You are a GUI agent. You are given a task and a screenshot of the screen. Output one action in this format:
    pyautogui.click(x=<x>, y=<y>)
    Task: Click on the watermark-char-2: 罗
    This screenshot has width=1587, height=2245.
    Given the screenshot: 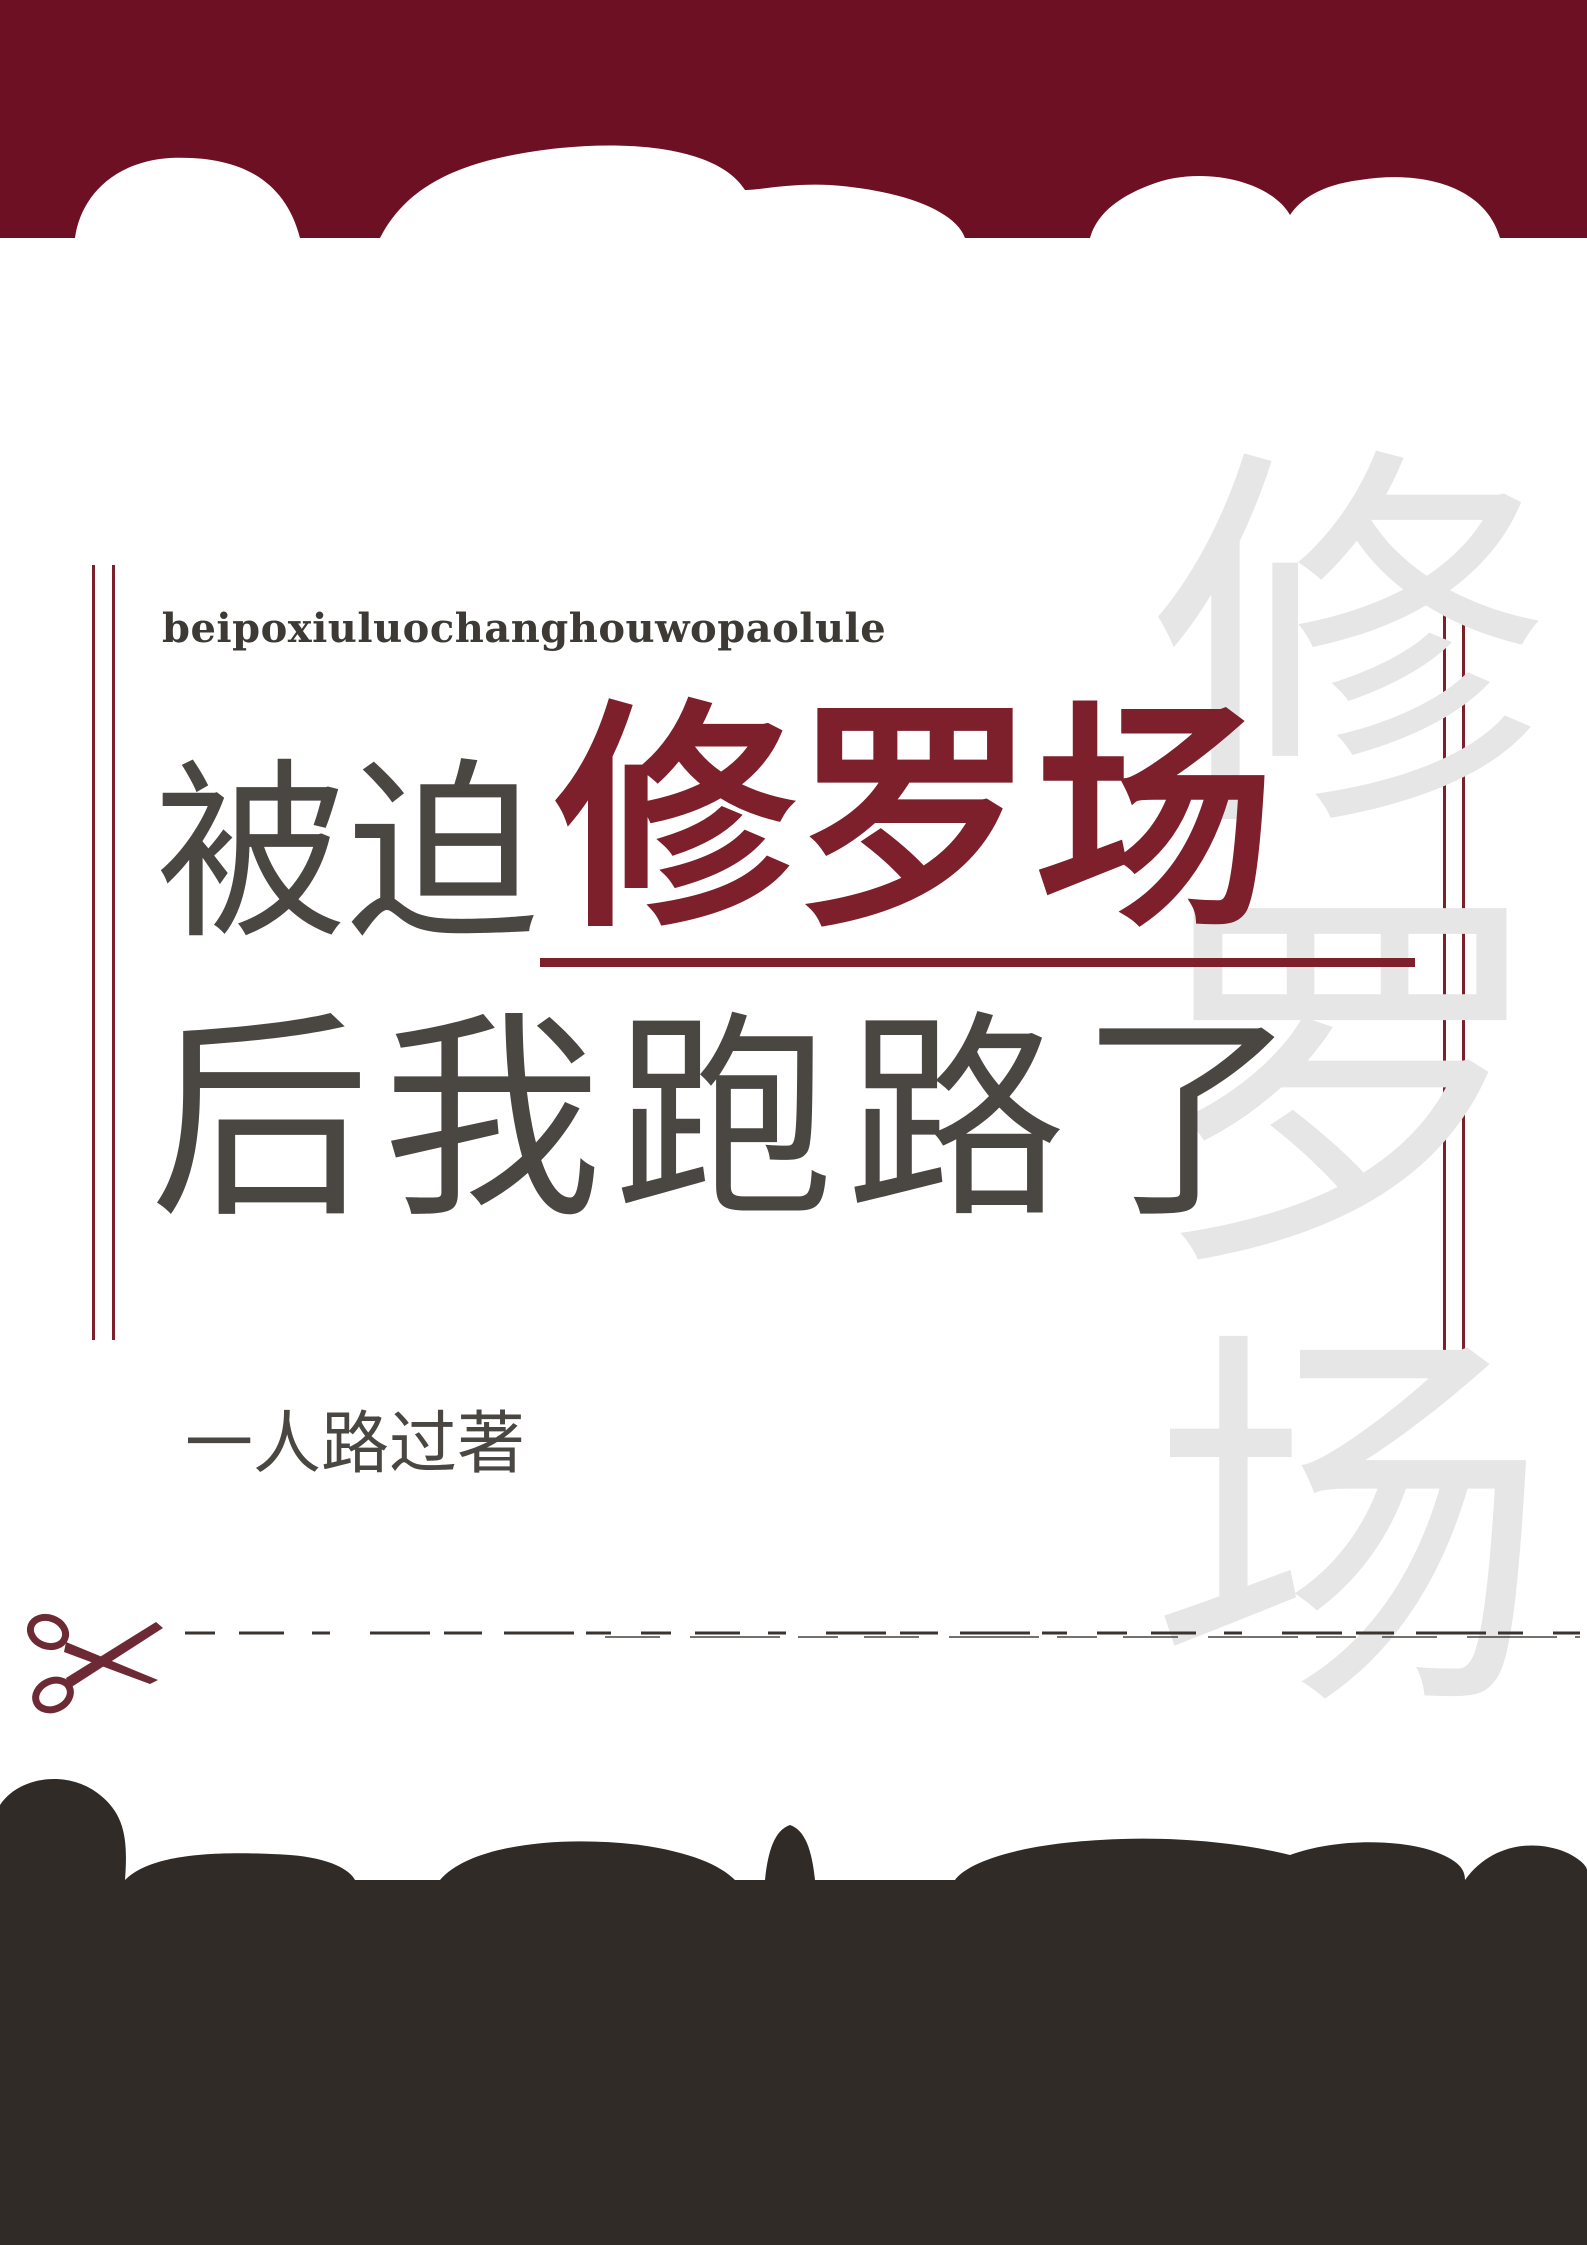 What is the action you would take?
    pyautogui.click(x=1350, y=1089)
    